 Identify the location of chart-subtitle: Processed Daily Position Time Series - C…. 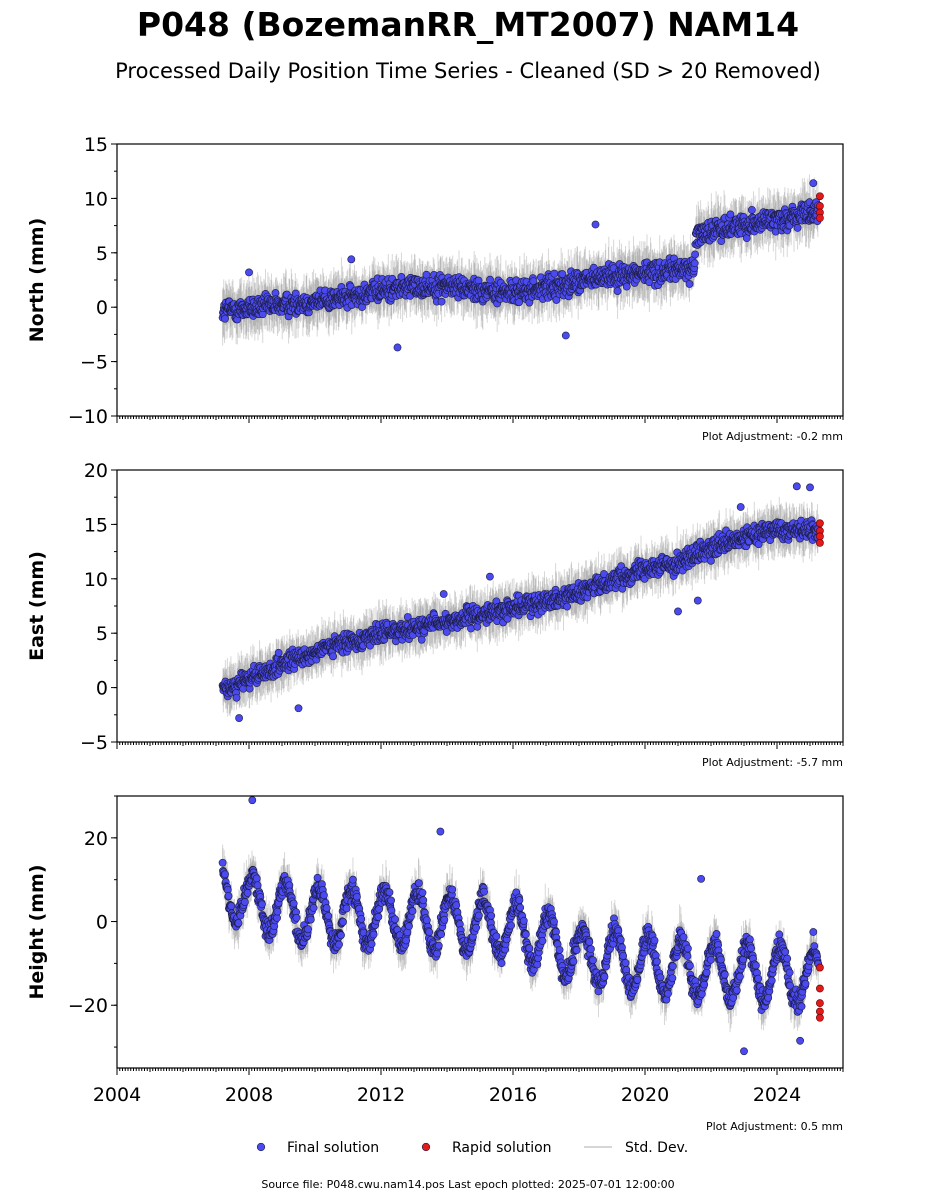
(468, 71).